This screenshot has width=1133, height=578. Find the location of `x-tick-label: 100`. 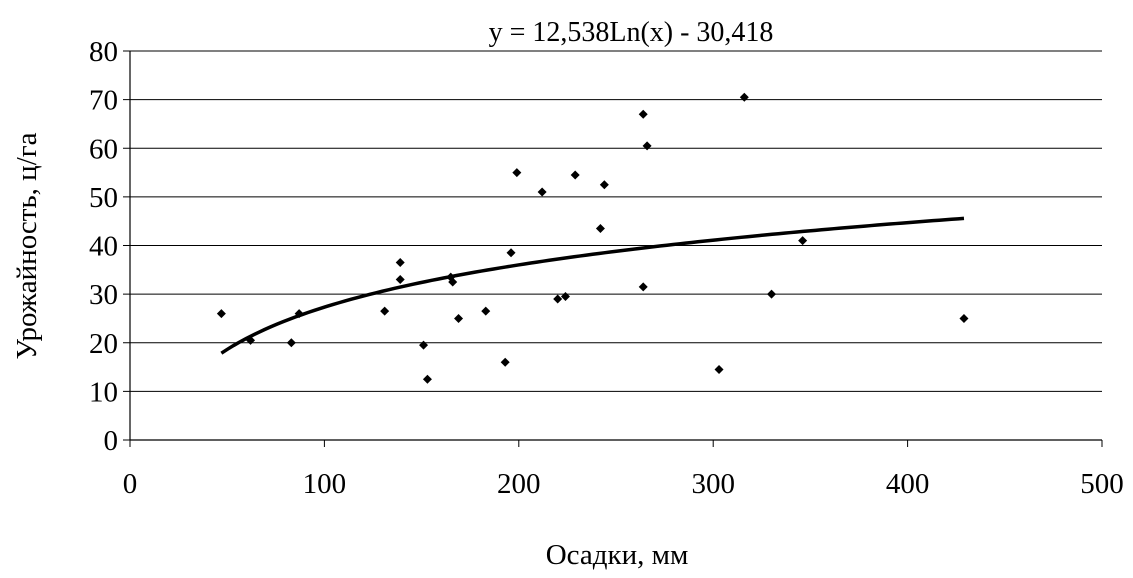

x-tick-label: 100 is located at coordinates (325, 484).